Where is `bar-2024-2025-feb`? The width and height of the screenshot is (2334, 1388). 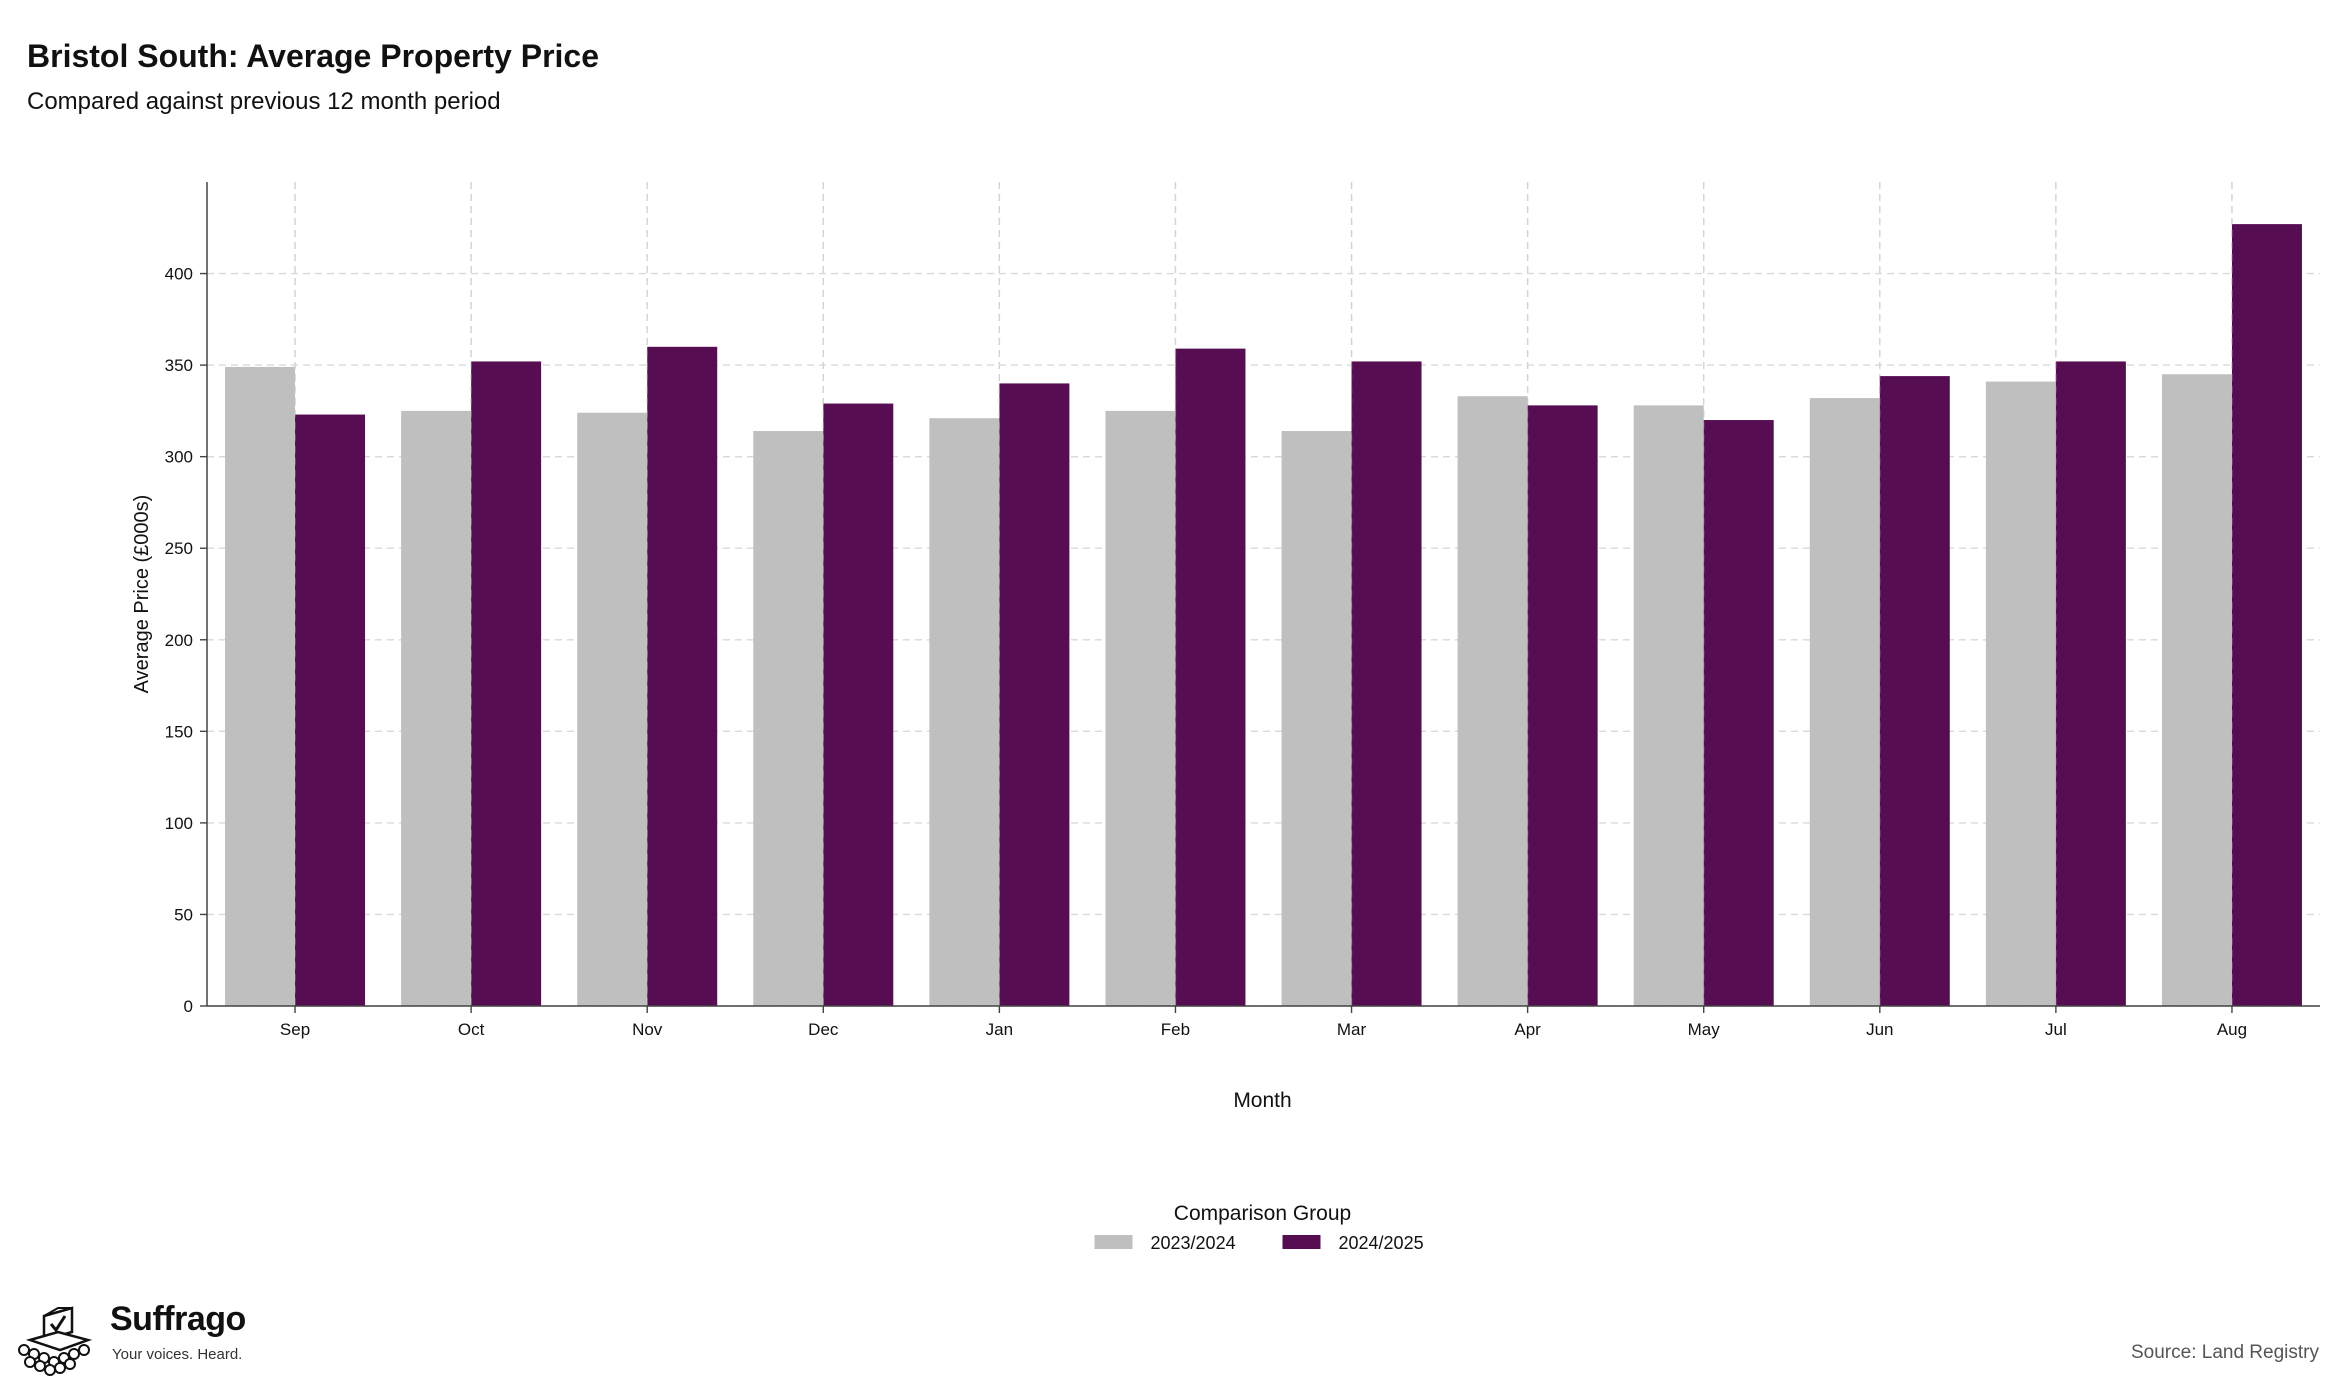
bar-2024-2025-feb is located at coordinates (1210, 677).